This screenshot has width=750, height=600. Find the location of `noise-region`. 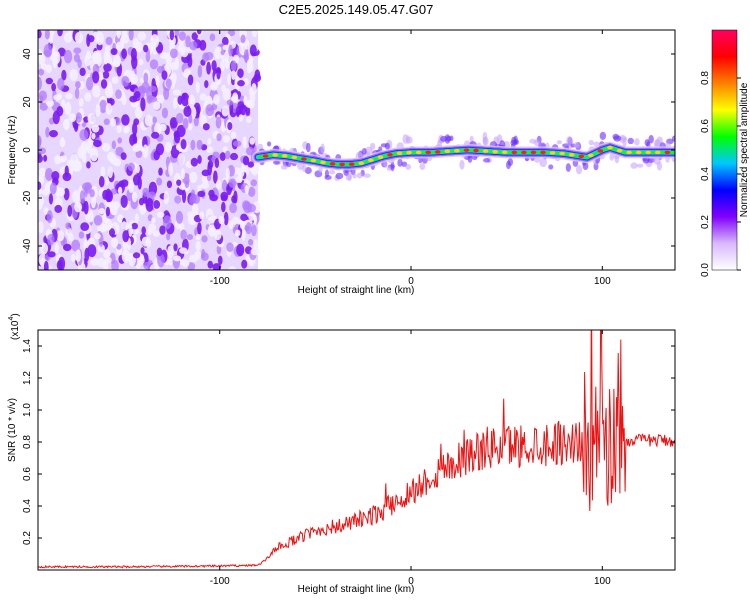

noise-region is located at coordinates (150, 150).